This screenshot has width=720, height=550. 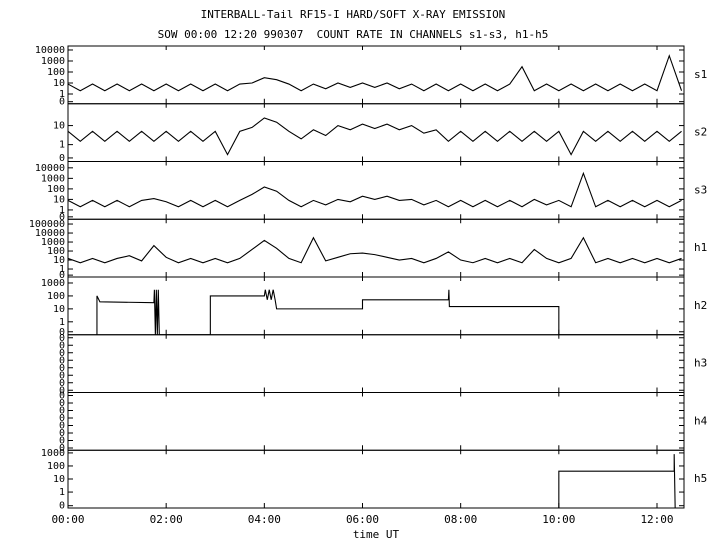 What do you see at coordinates (700, 132) in the screenshot?
I see `panel-label: s2` at bounding box center [700, 132].